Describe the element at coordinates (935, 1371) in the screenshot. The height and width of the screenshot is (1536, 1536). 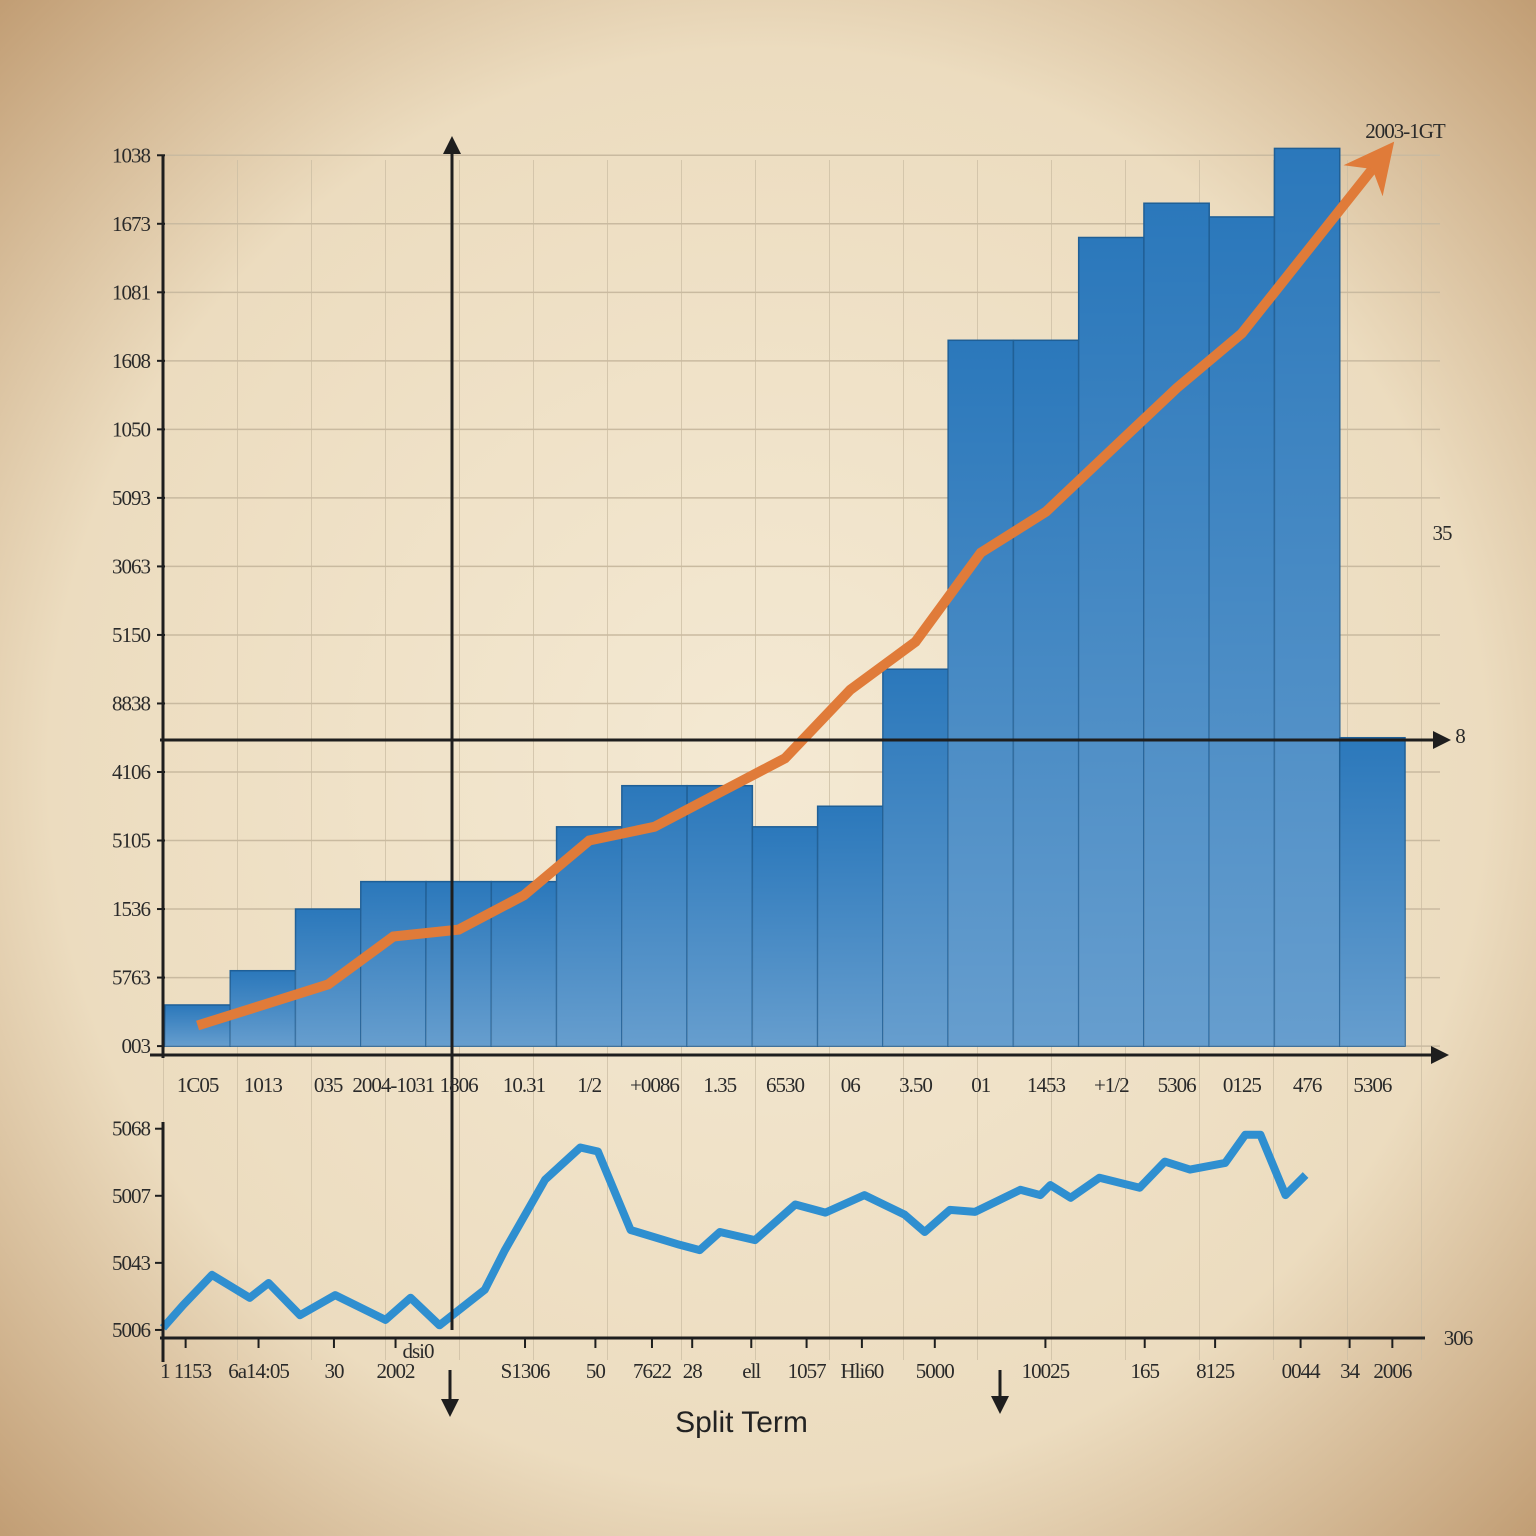
I see `x-tick-label: 5000` at that location.